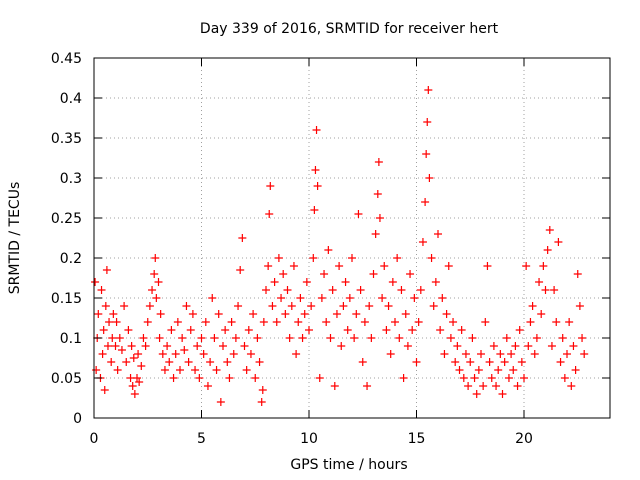 Image resolution: width=640 pixels, height=480 pixels. What do you see at coordinates (66, 299) in the screenshot?
I see `y-tick-label: 0.15` at bounding box center [66, 299].